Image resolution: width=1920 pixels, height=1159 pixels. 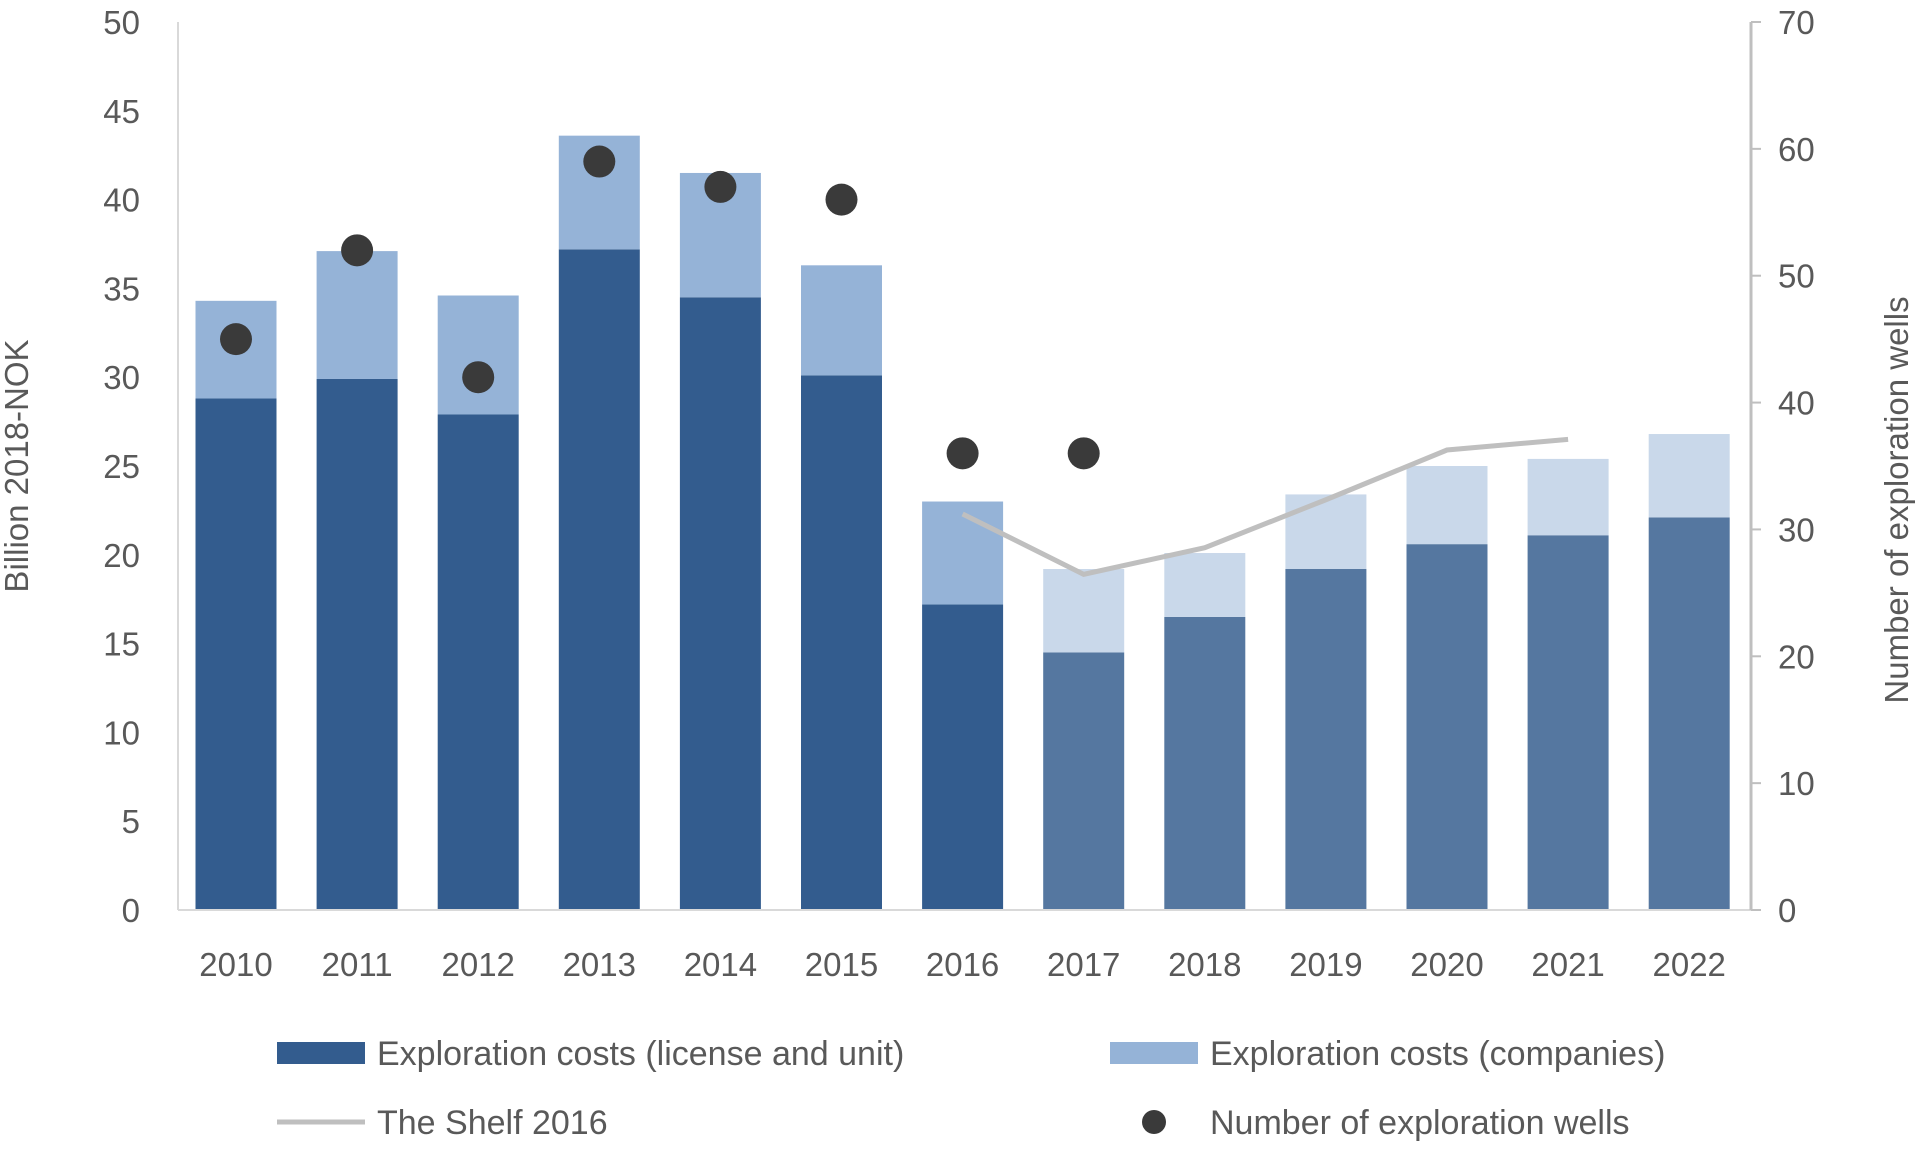 I want to click on bar-license-unit-2015, so click(x=841, y=642).